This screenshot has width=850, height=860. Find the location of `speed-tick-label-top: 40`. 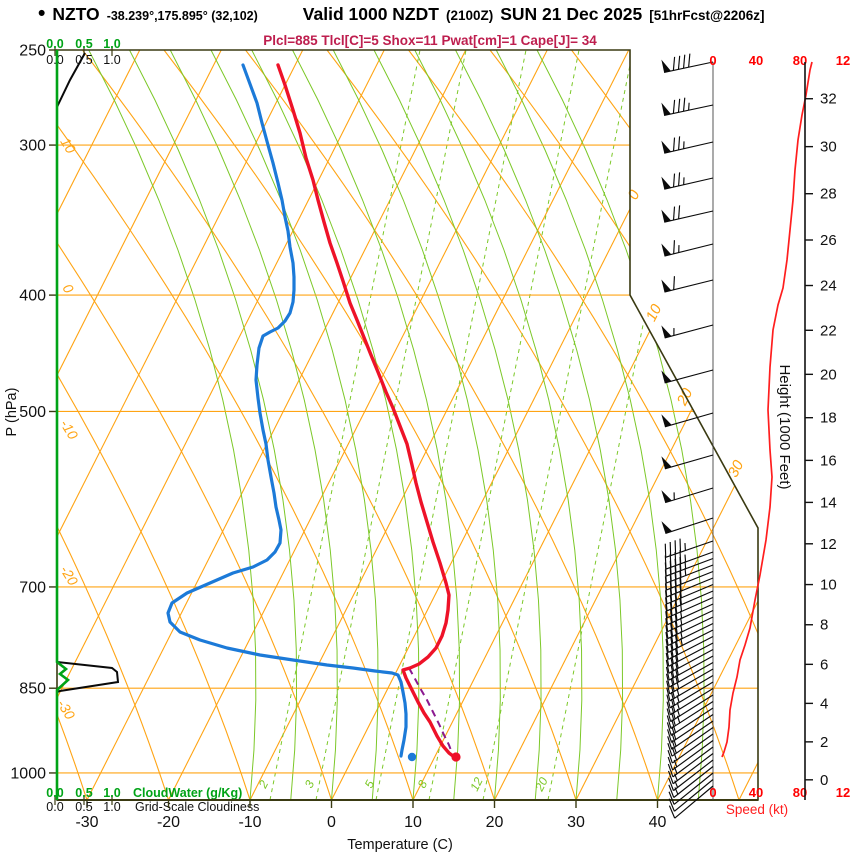

speed-tick-label-top: 40 is located at coordinates (756, 60).